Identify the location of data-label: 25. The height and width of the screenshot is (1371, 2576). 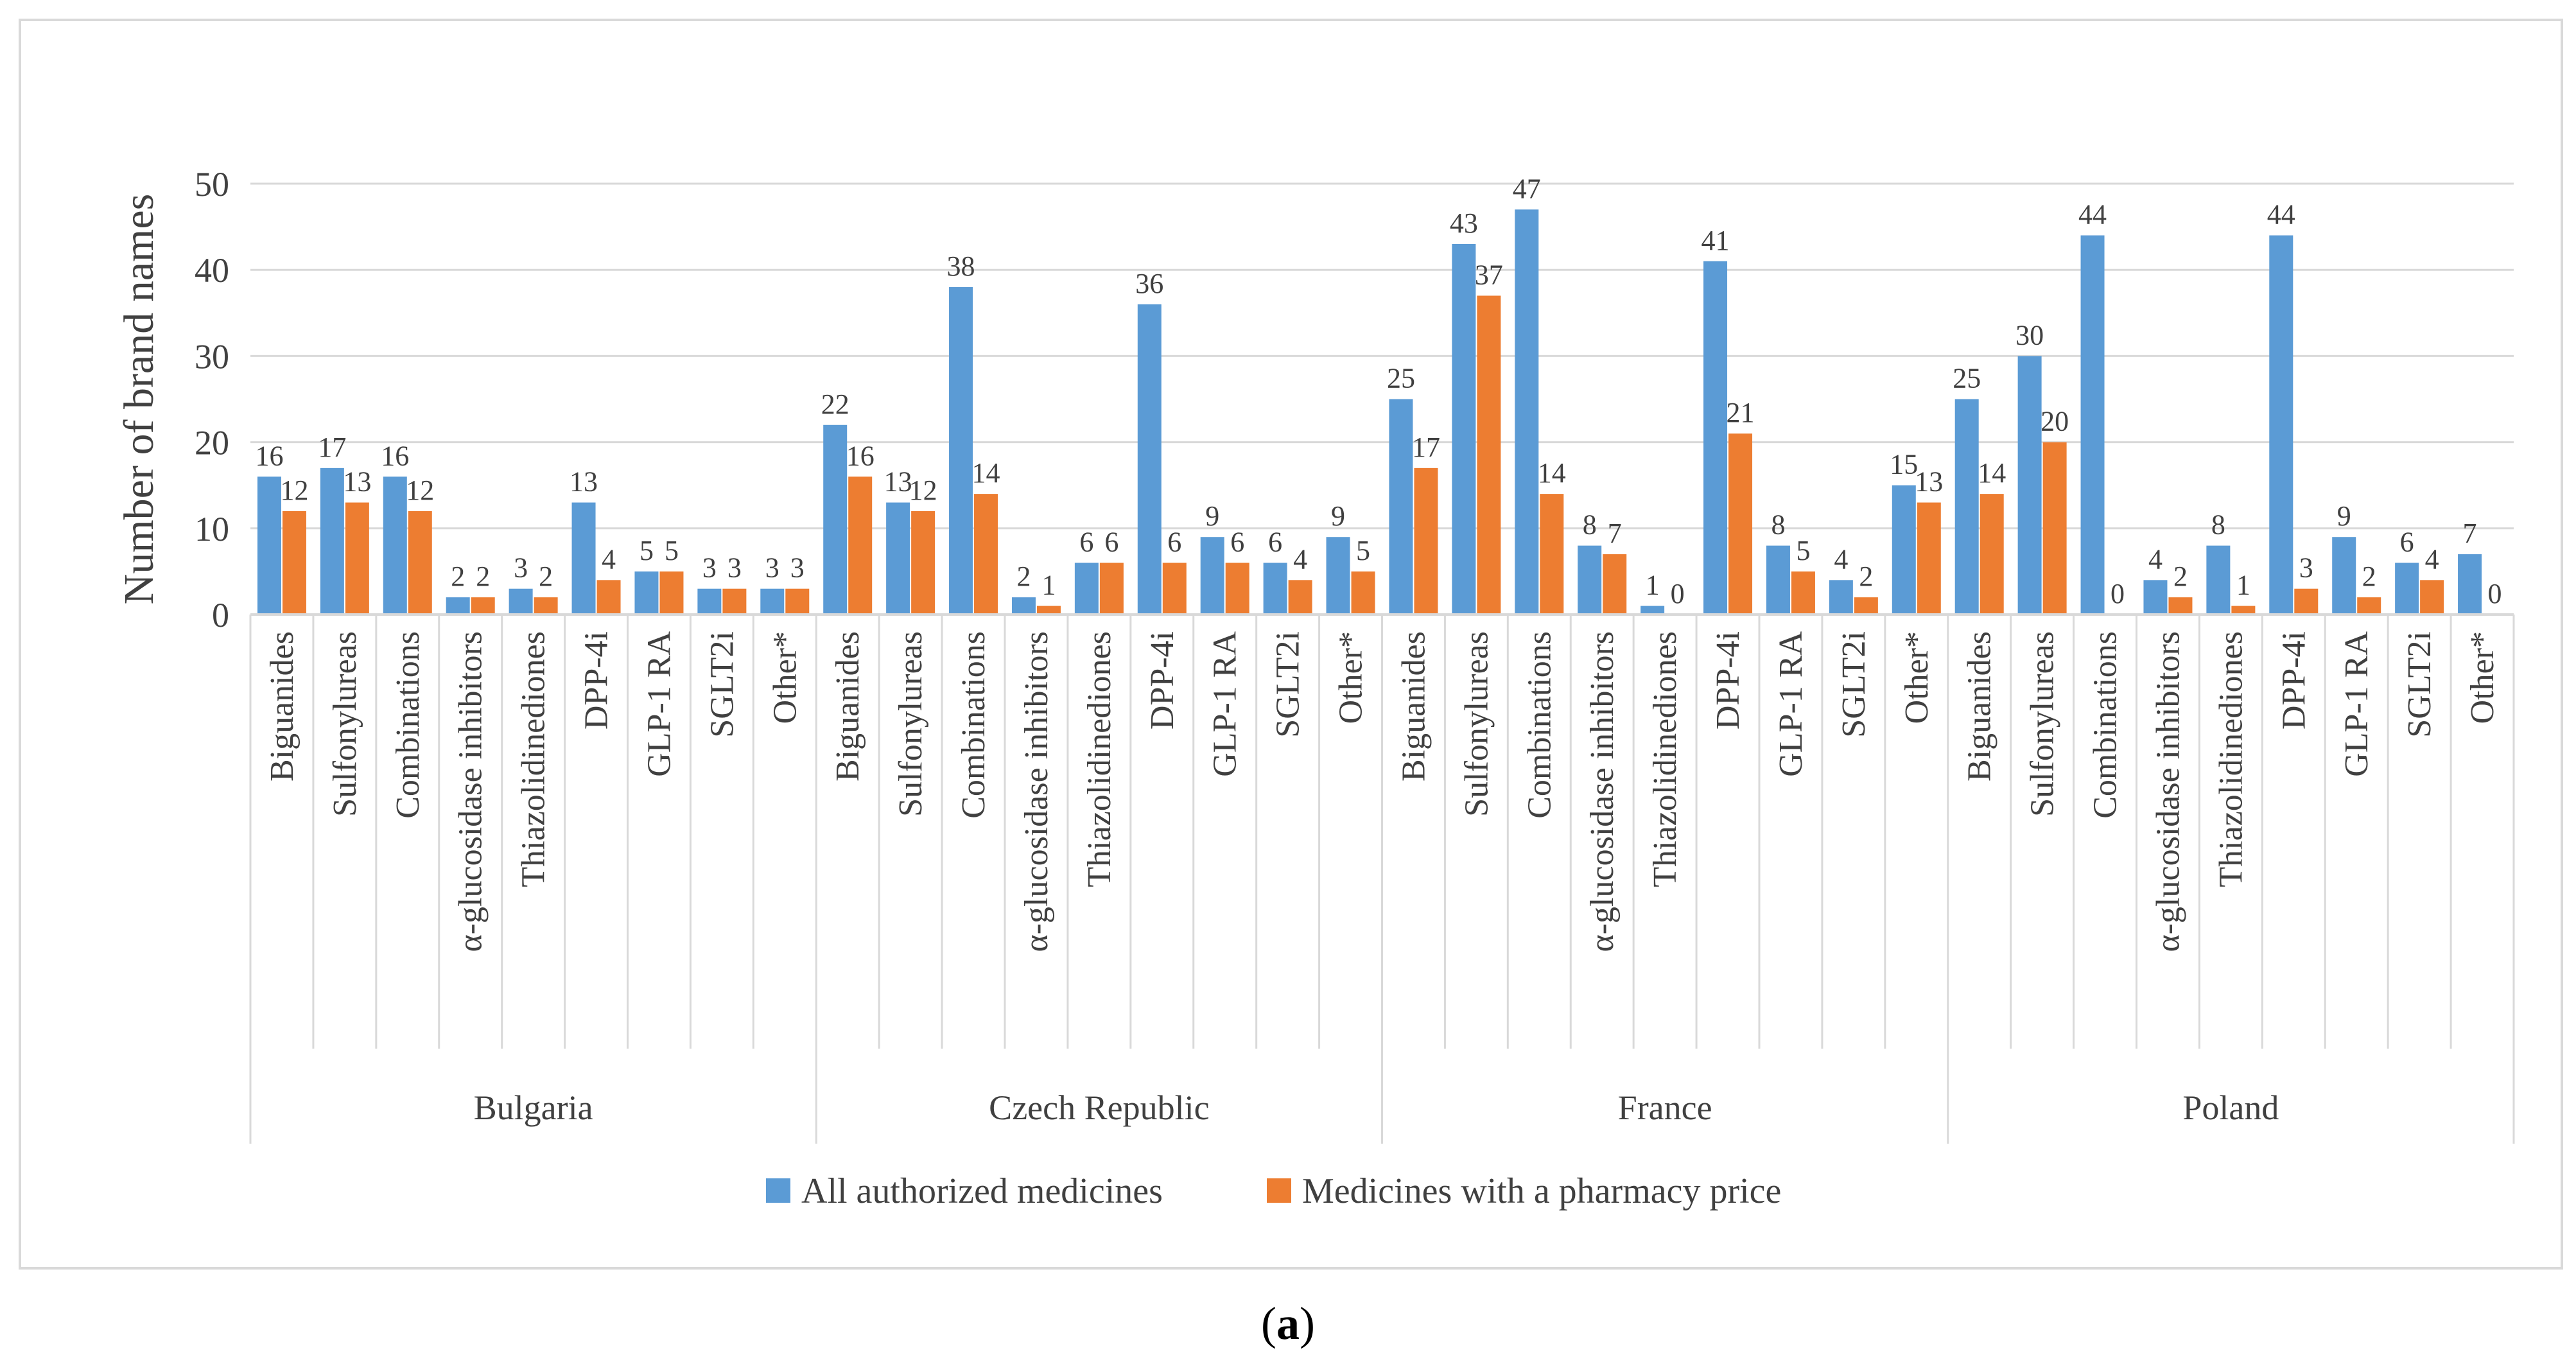
(1401, 378).